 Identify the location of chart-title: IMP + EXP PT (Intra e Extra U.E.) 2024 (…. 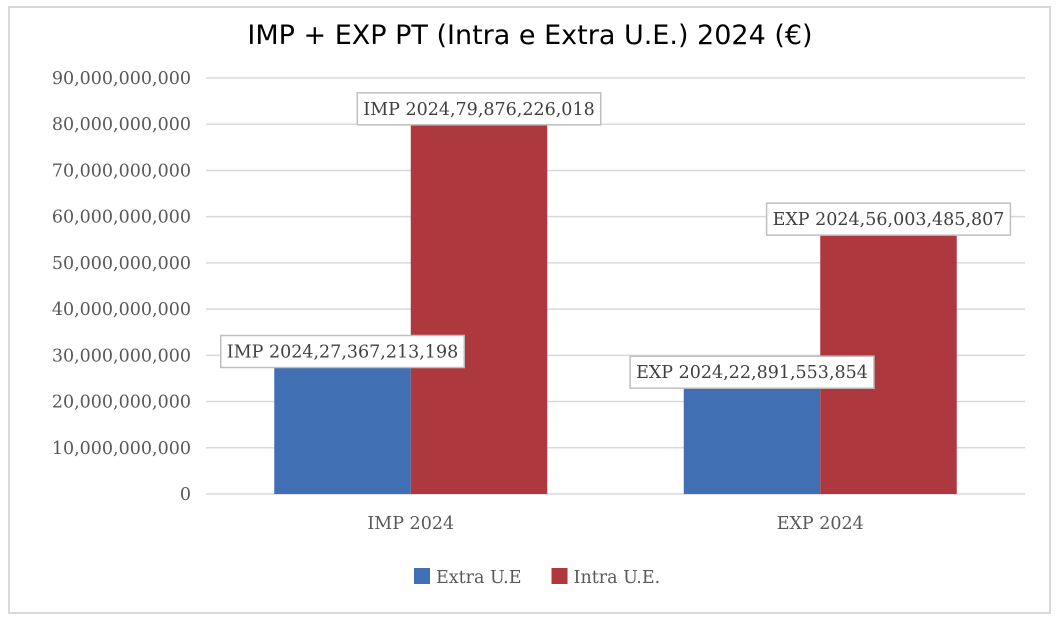
(529, 35).